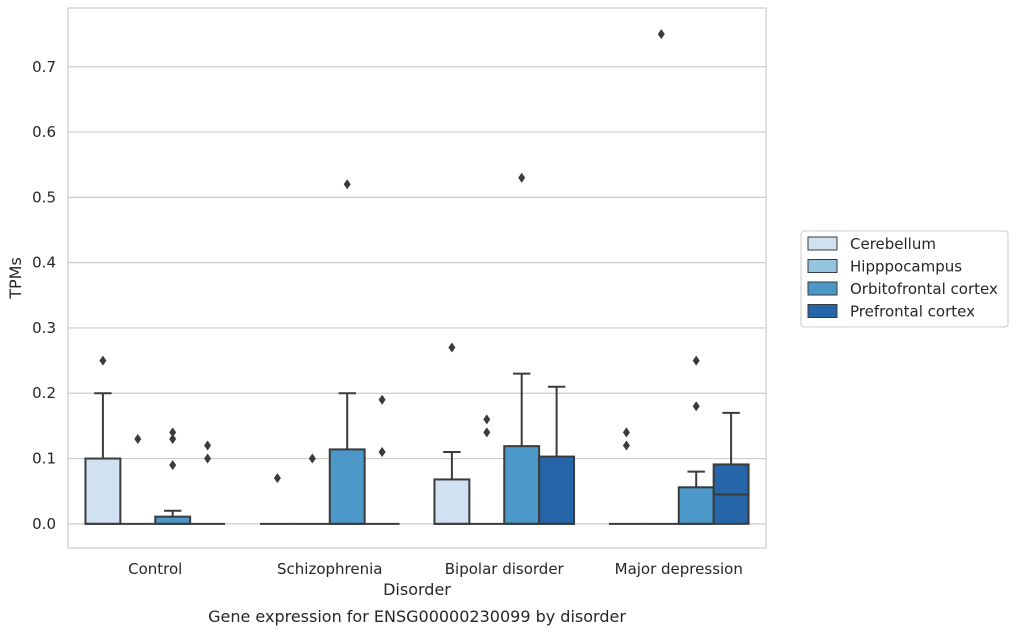 The height and width of the screenshot is (634, 1018). Describe the element at coordinates (155, 569) in the screenshot. I see `x-tick-label: Control` at that location.